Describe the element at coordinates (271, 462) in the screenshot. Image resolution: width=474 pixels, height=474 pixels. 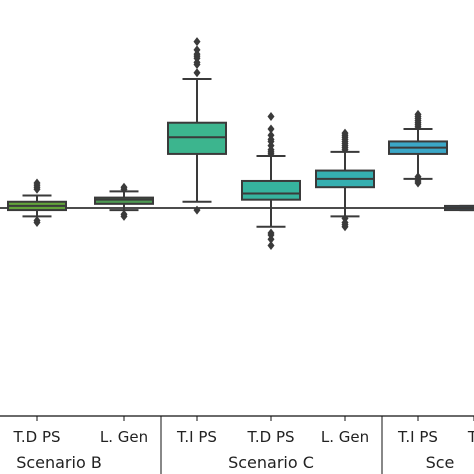
I see `group-label-1: Scenario C` at that location.